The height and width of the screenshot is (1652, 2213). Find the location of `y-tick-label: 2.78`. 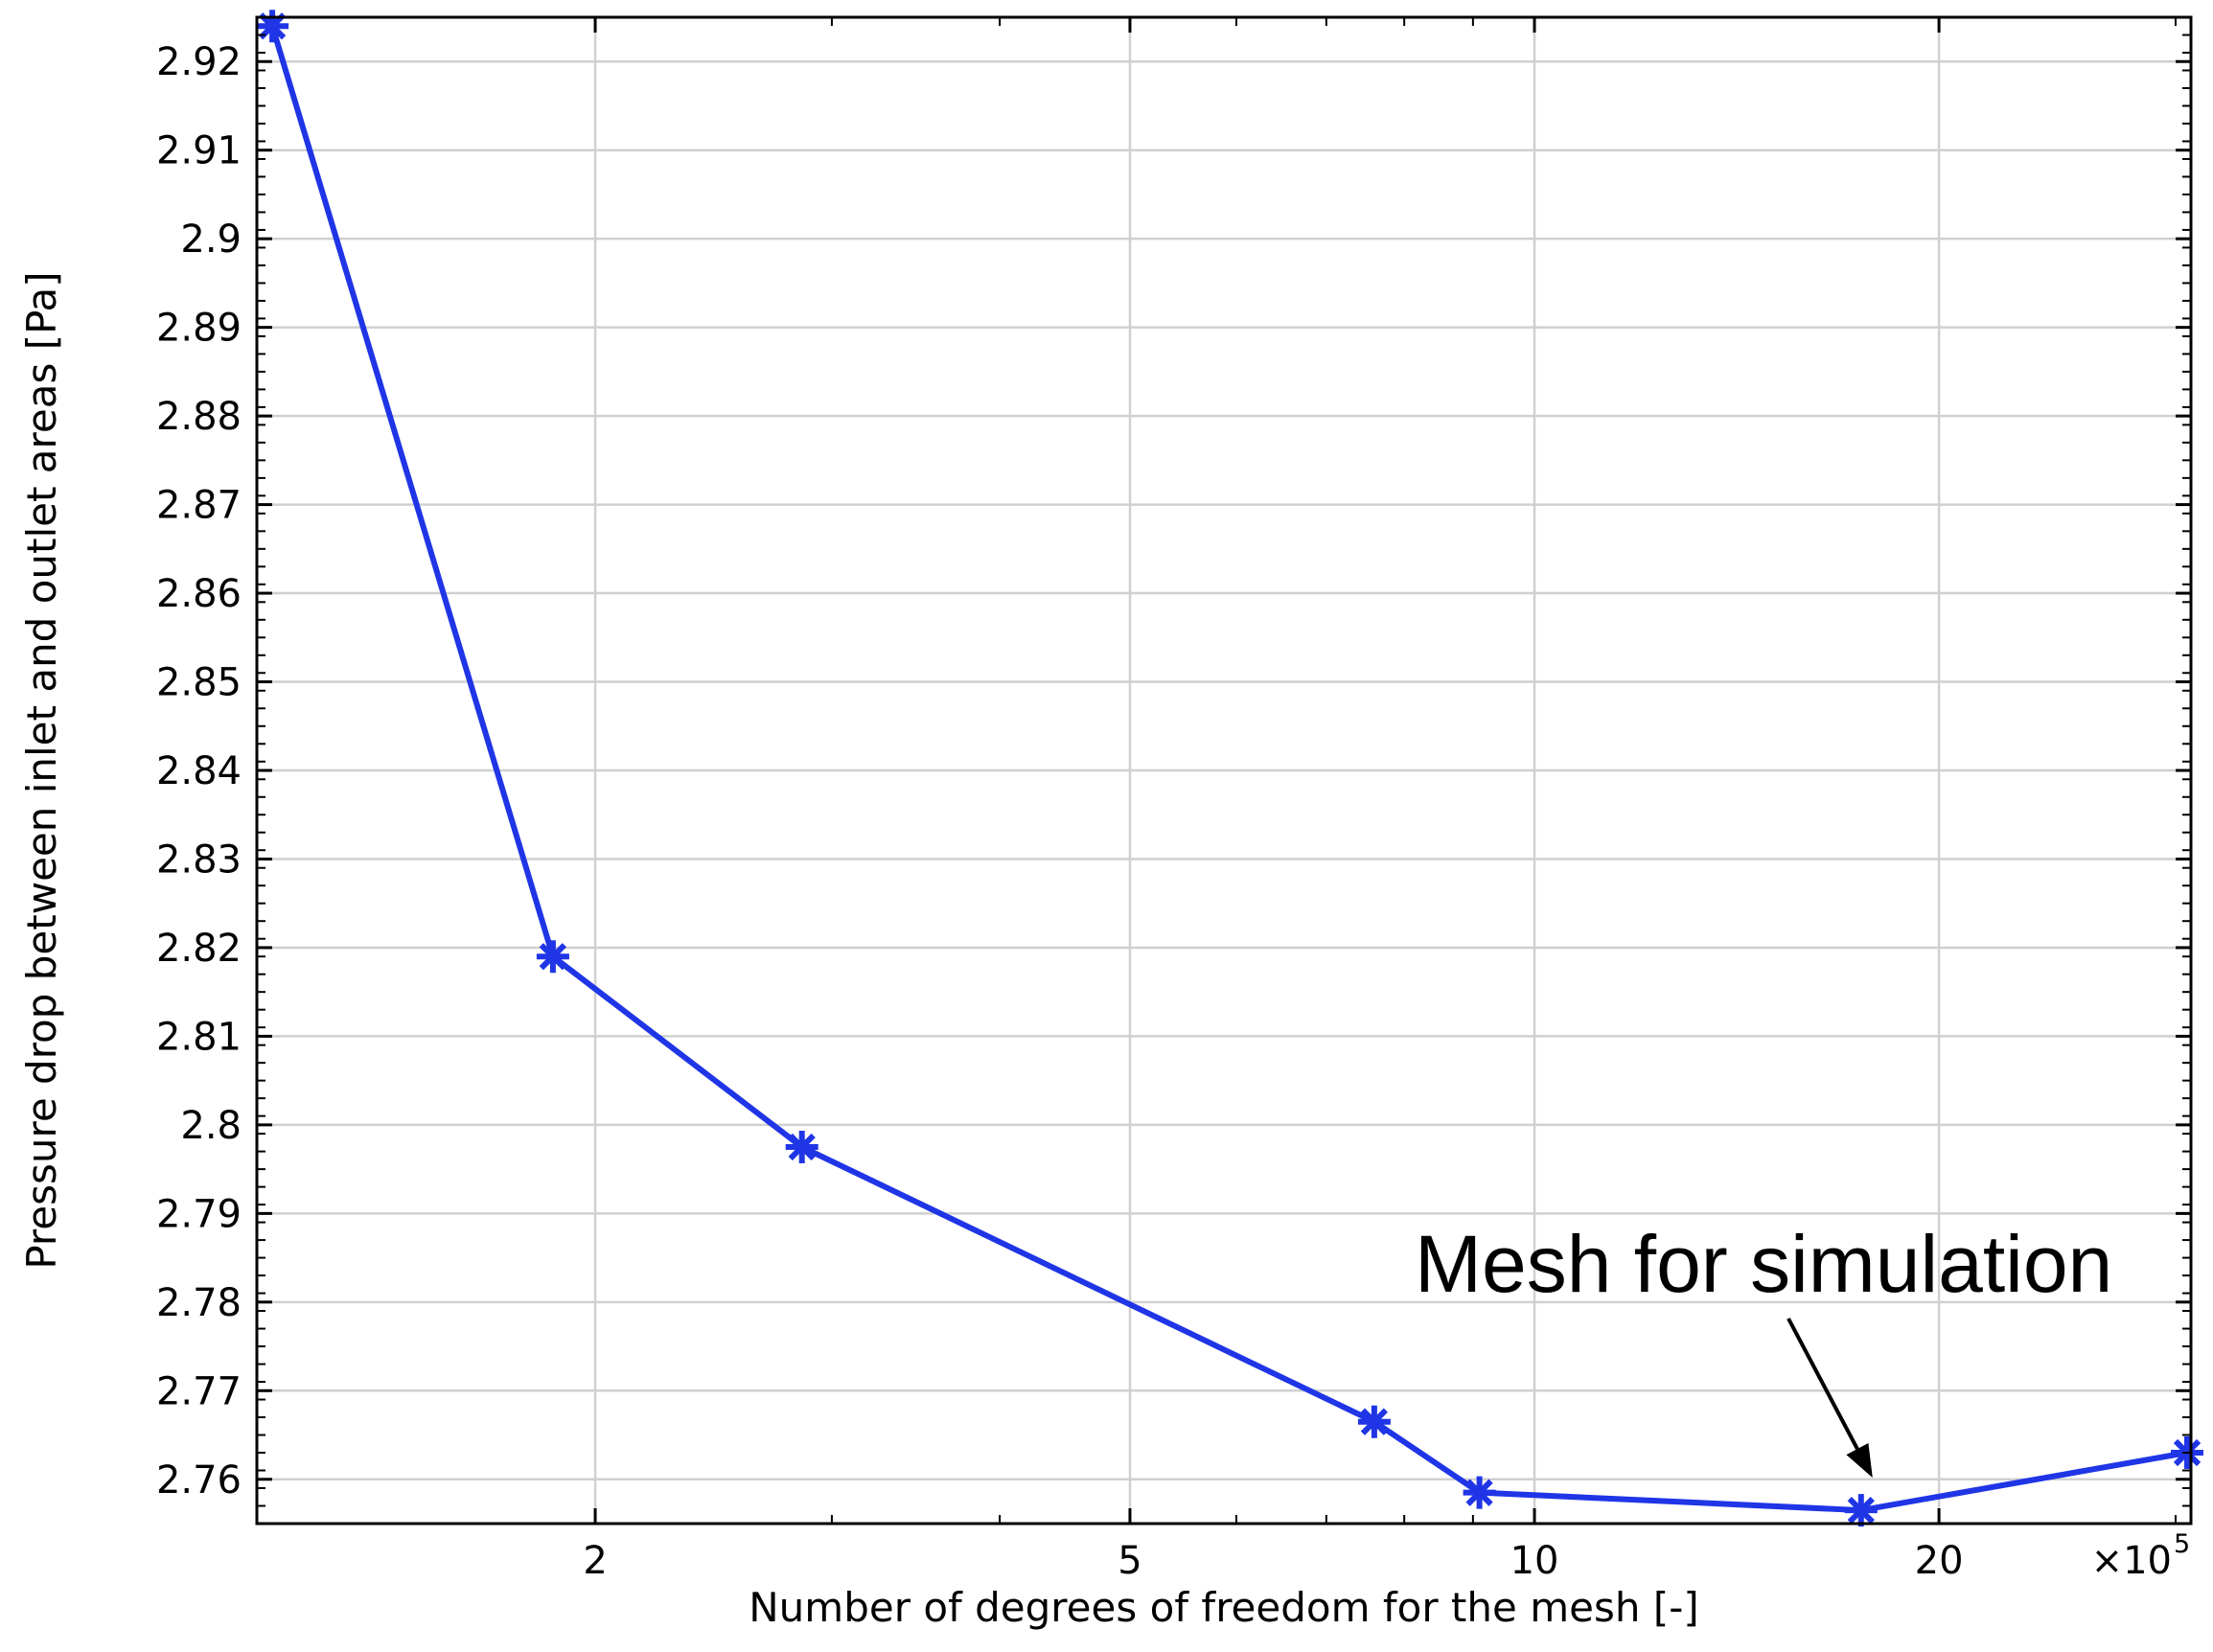

y-tick-label: 2.78 is located at coordinates (199, 1303).